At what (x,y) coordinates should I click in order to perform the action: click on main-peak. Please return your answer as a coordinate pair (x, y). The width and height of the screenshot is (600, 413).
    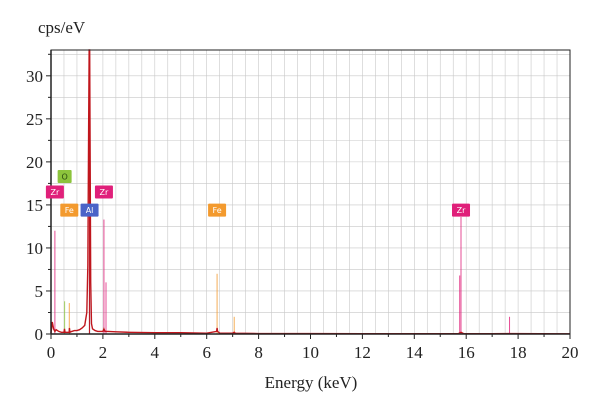
    Looking at the image, I should click on (89, 192).